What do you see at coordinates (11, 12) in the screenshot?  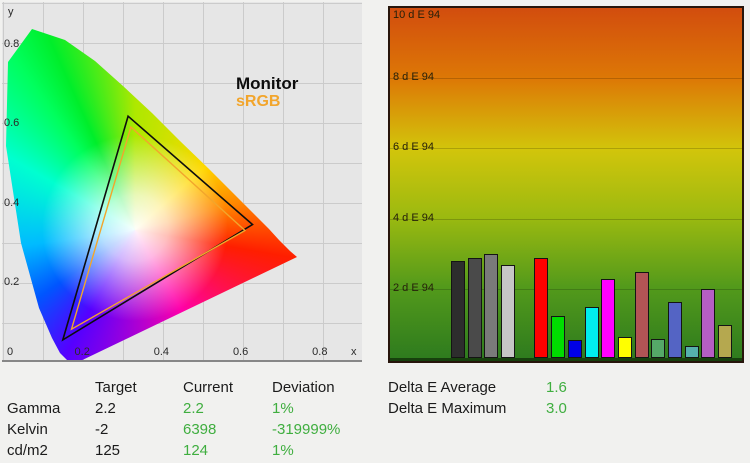 I see `y-axis-name: y` at bounding box center [11, 12].